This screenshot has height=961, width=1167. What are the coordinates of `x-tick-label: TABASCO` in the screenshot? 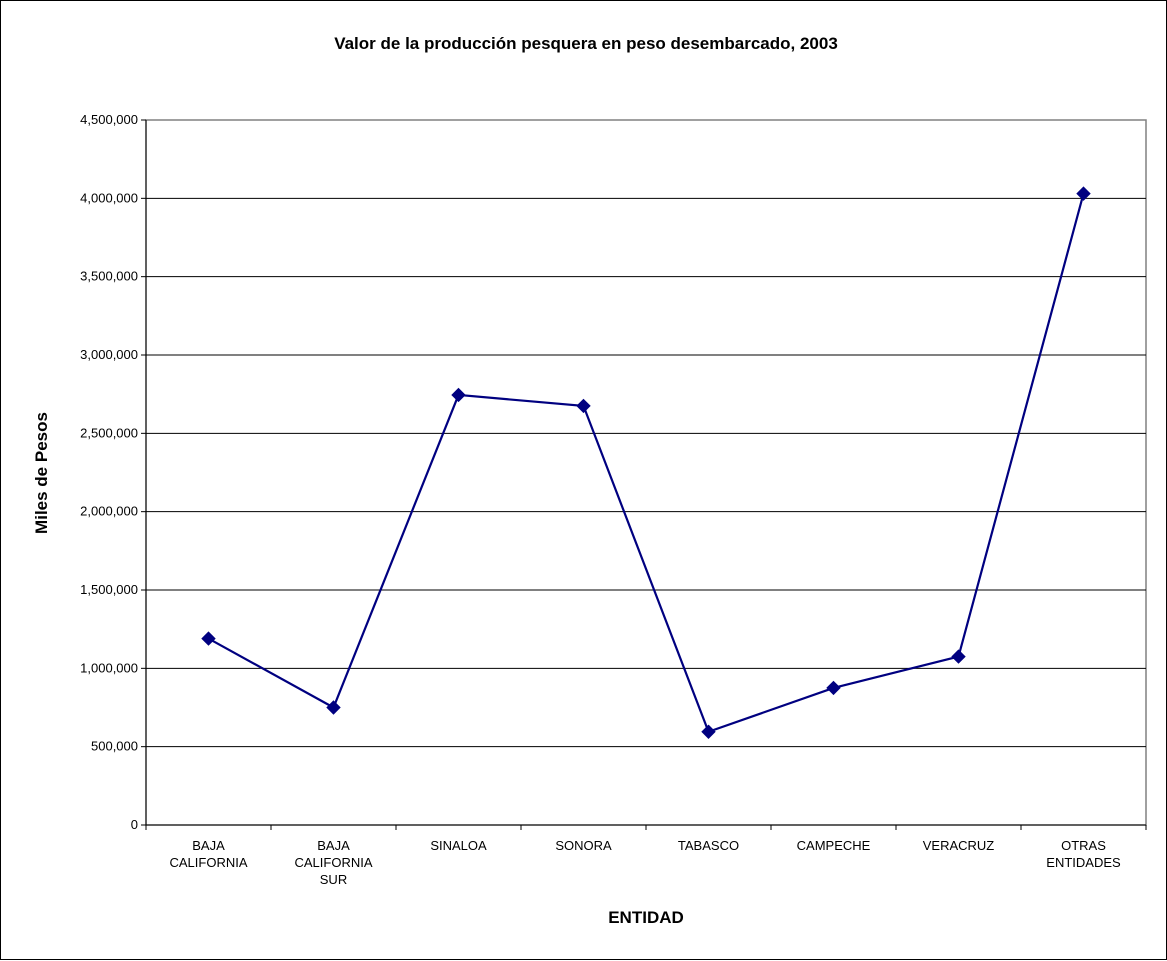 It's located at (708, 845).